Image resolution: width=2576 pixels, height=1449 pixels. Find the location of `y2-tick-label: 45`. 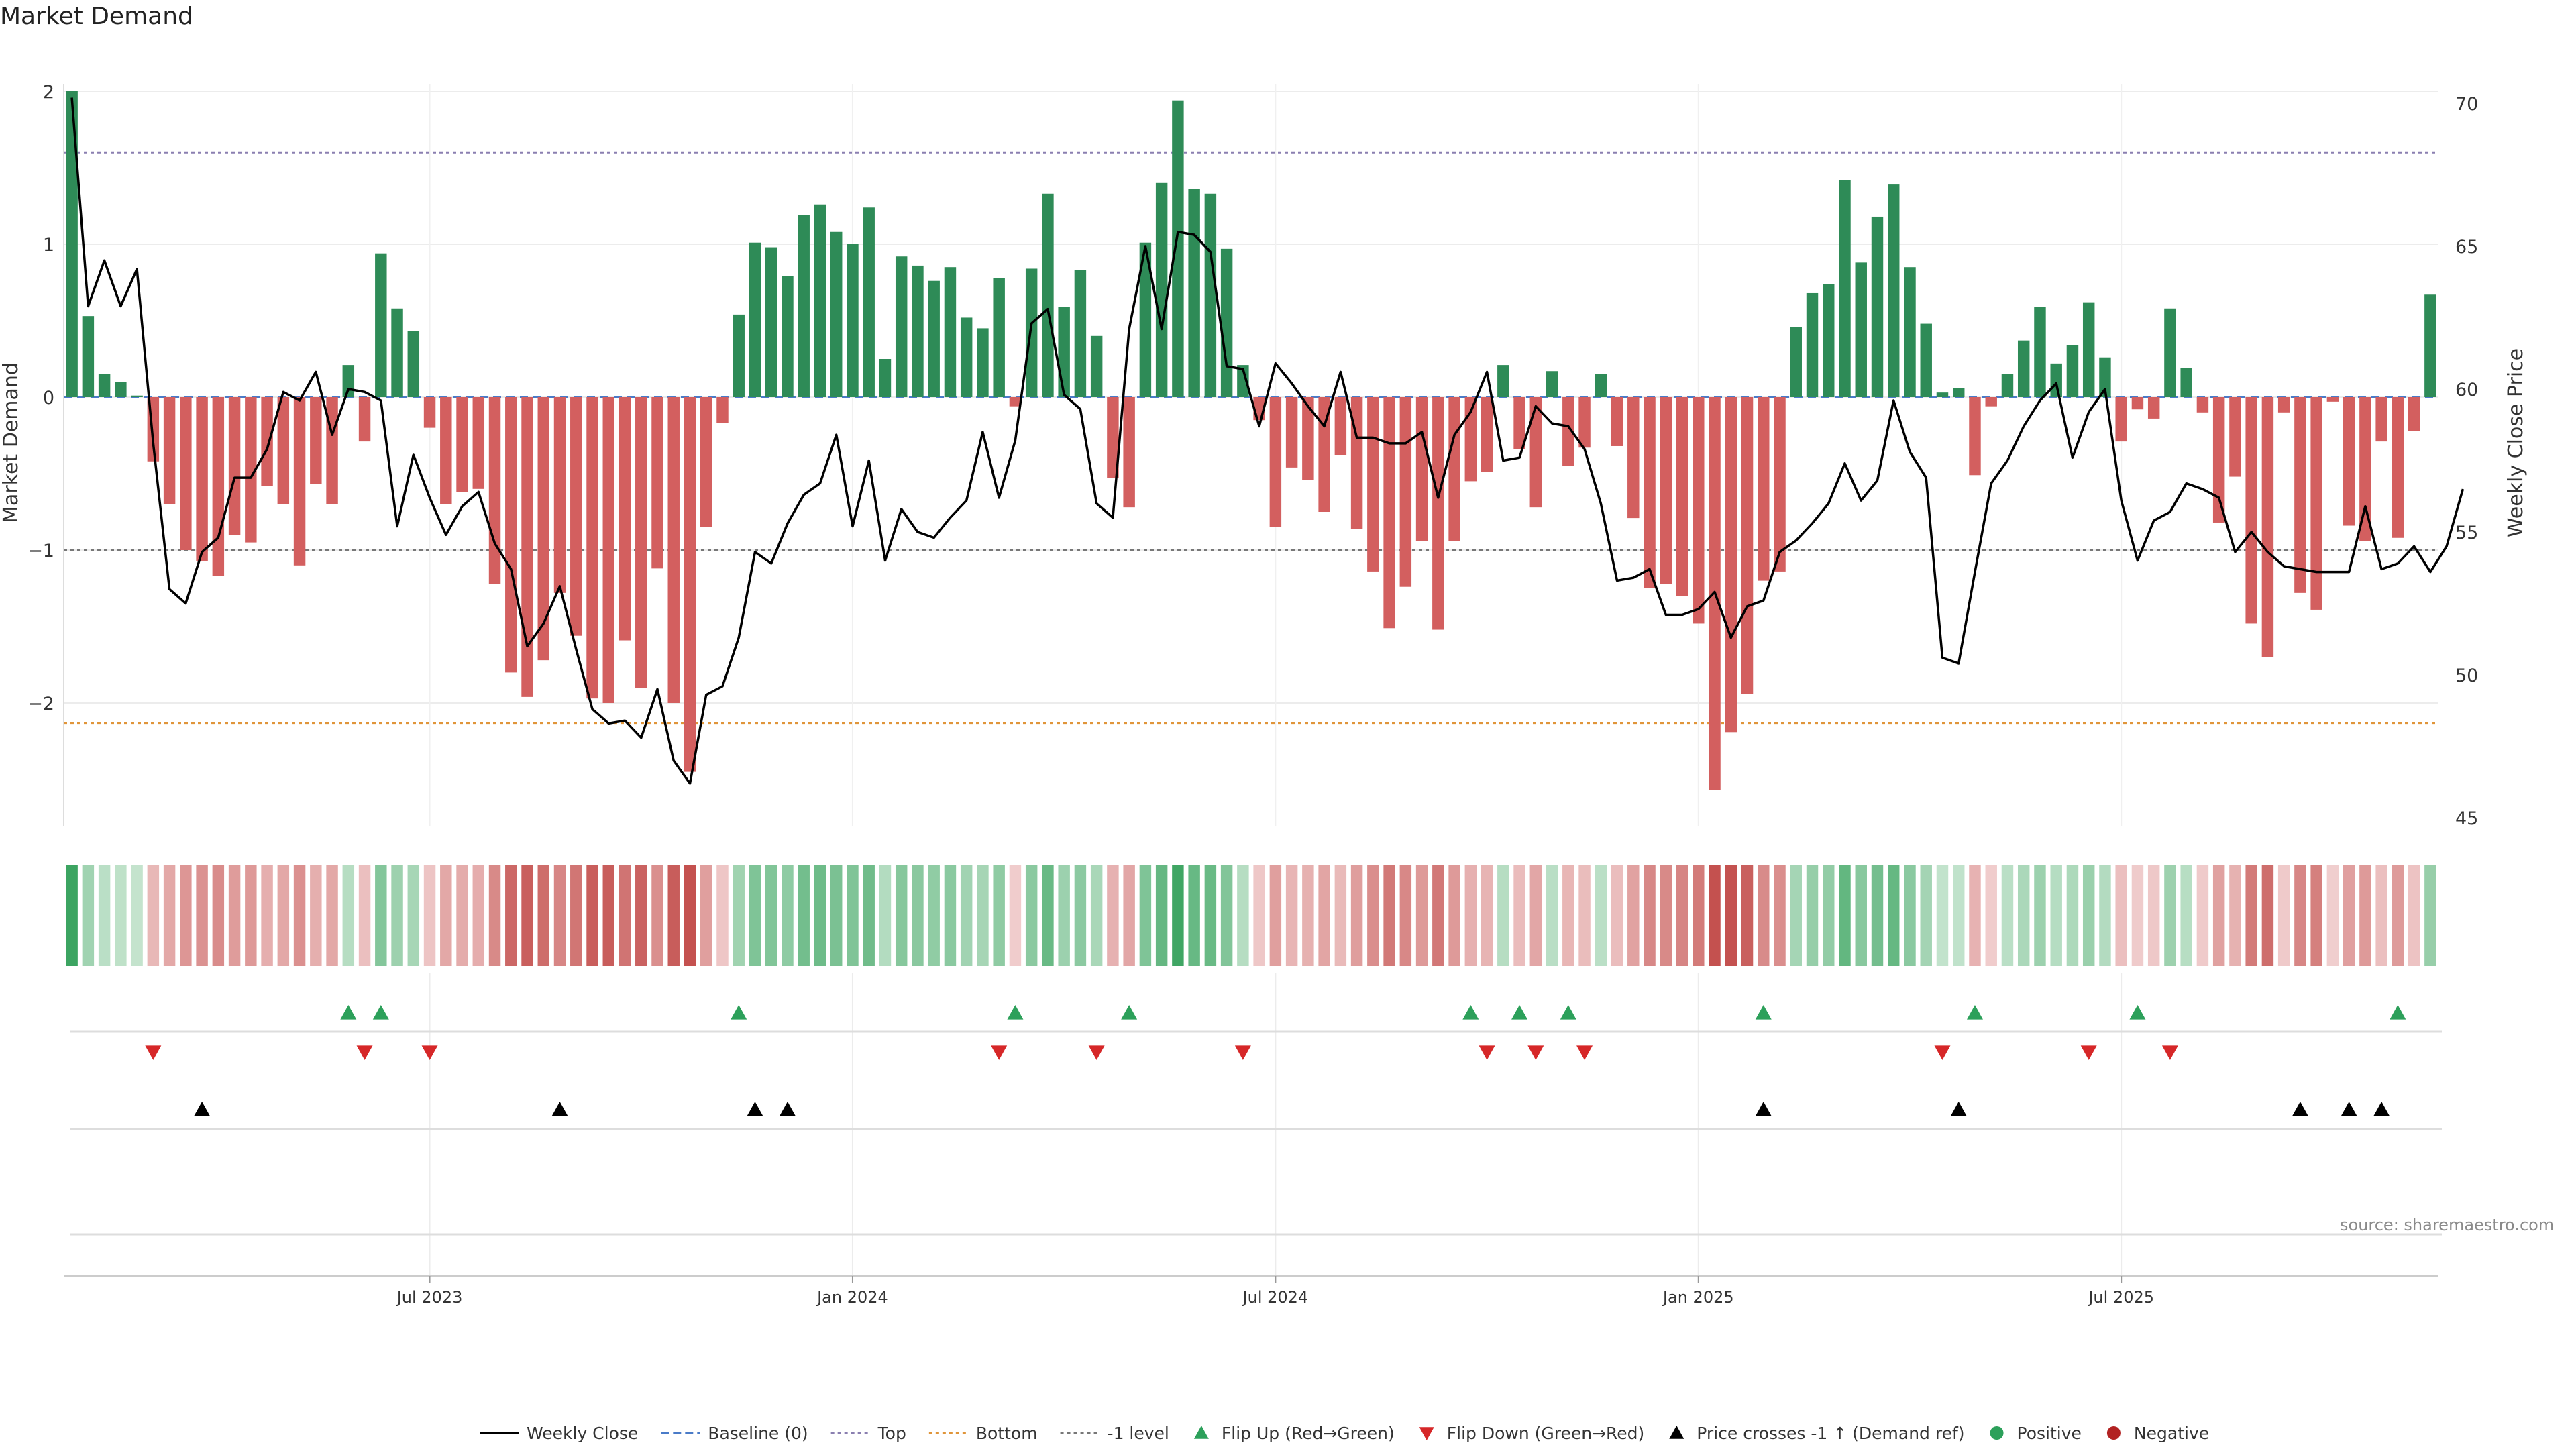

y2-tick-label: 45 is located at coordinates (2466, 818).